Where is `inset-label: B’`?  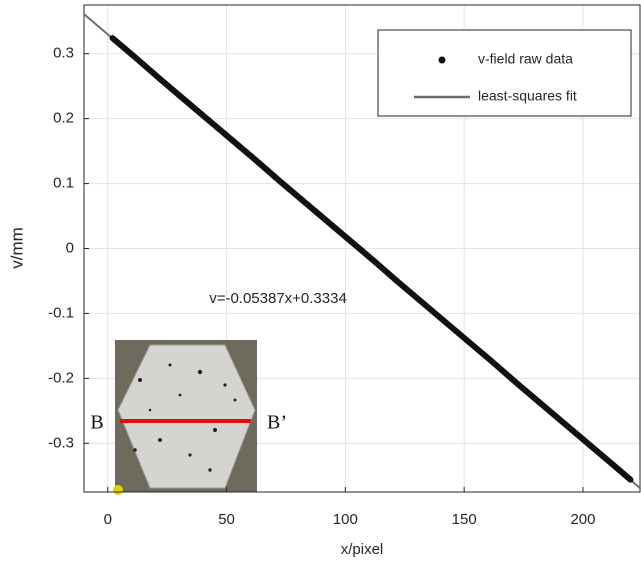 inset-label: B’ is located at coordinates (277, 423).